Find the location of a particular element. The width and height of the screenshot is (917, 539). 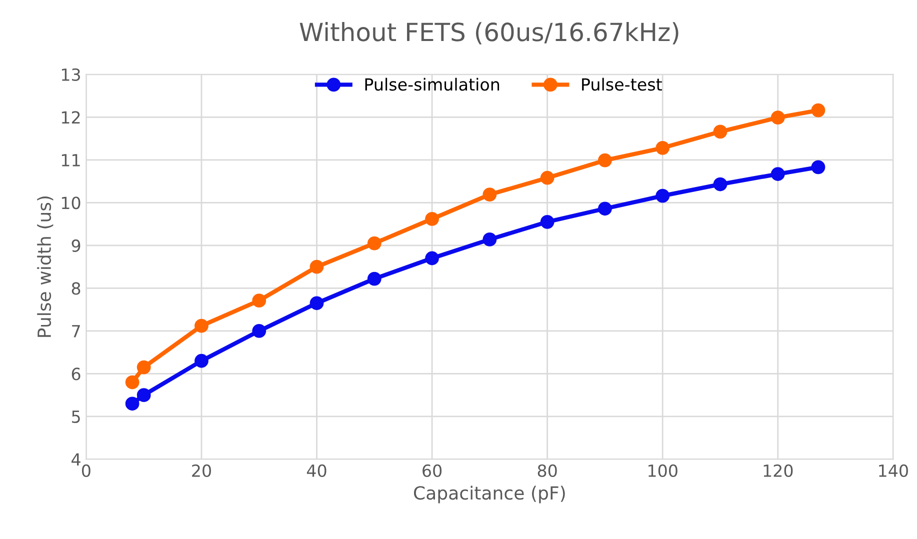

x-tick-label: 120 is located at coordinates (778, 470).